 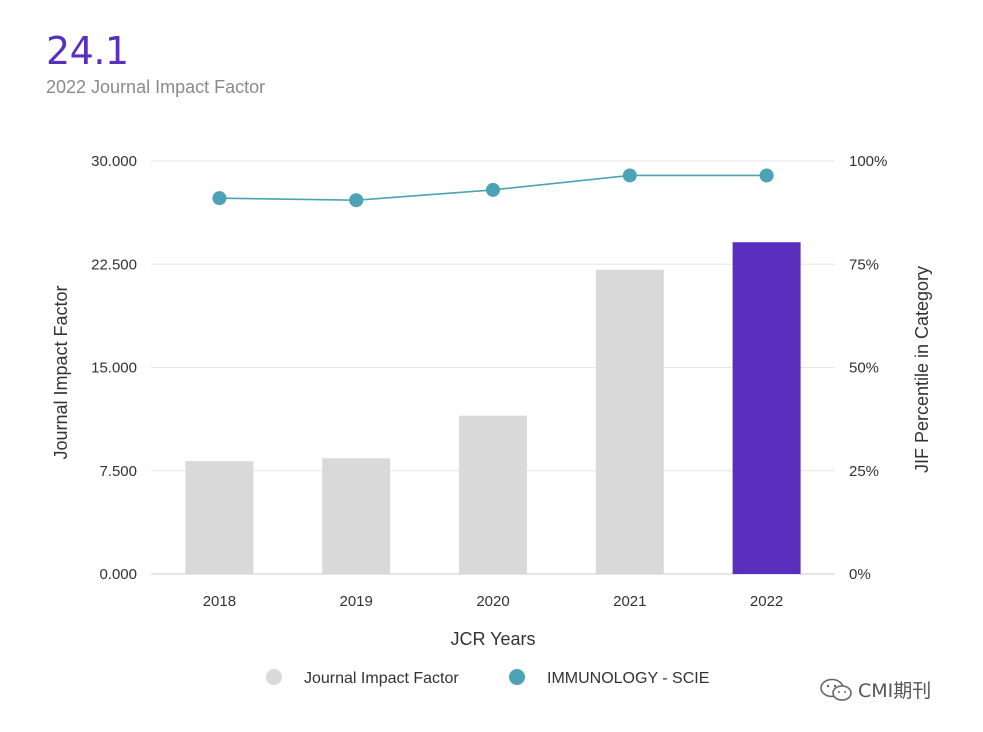 What do you see at coordinates (114, 264) in the screenshot?
I see `y-tick-label-left: 22.500` at bounding box center [114, 264].